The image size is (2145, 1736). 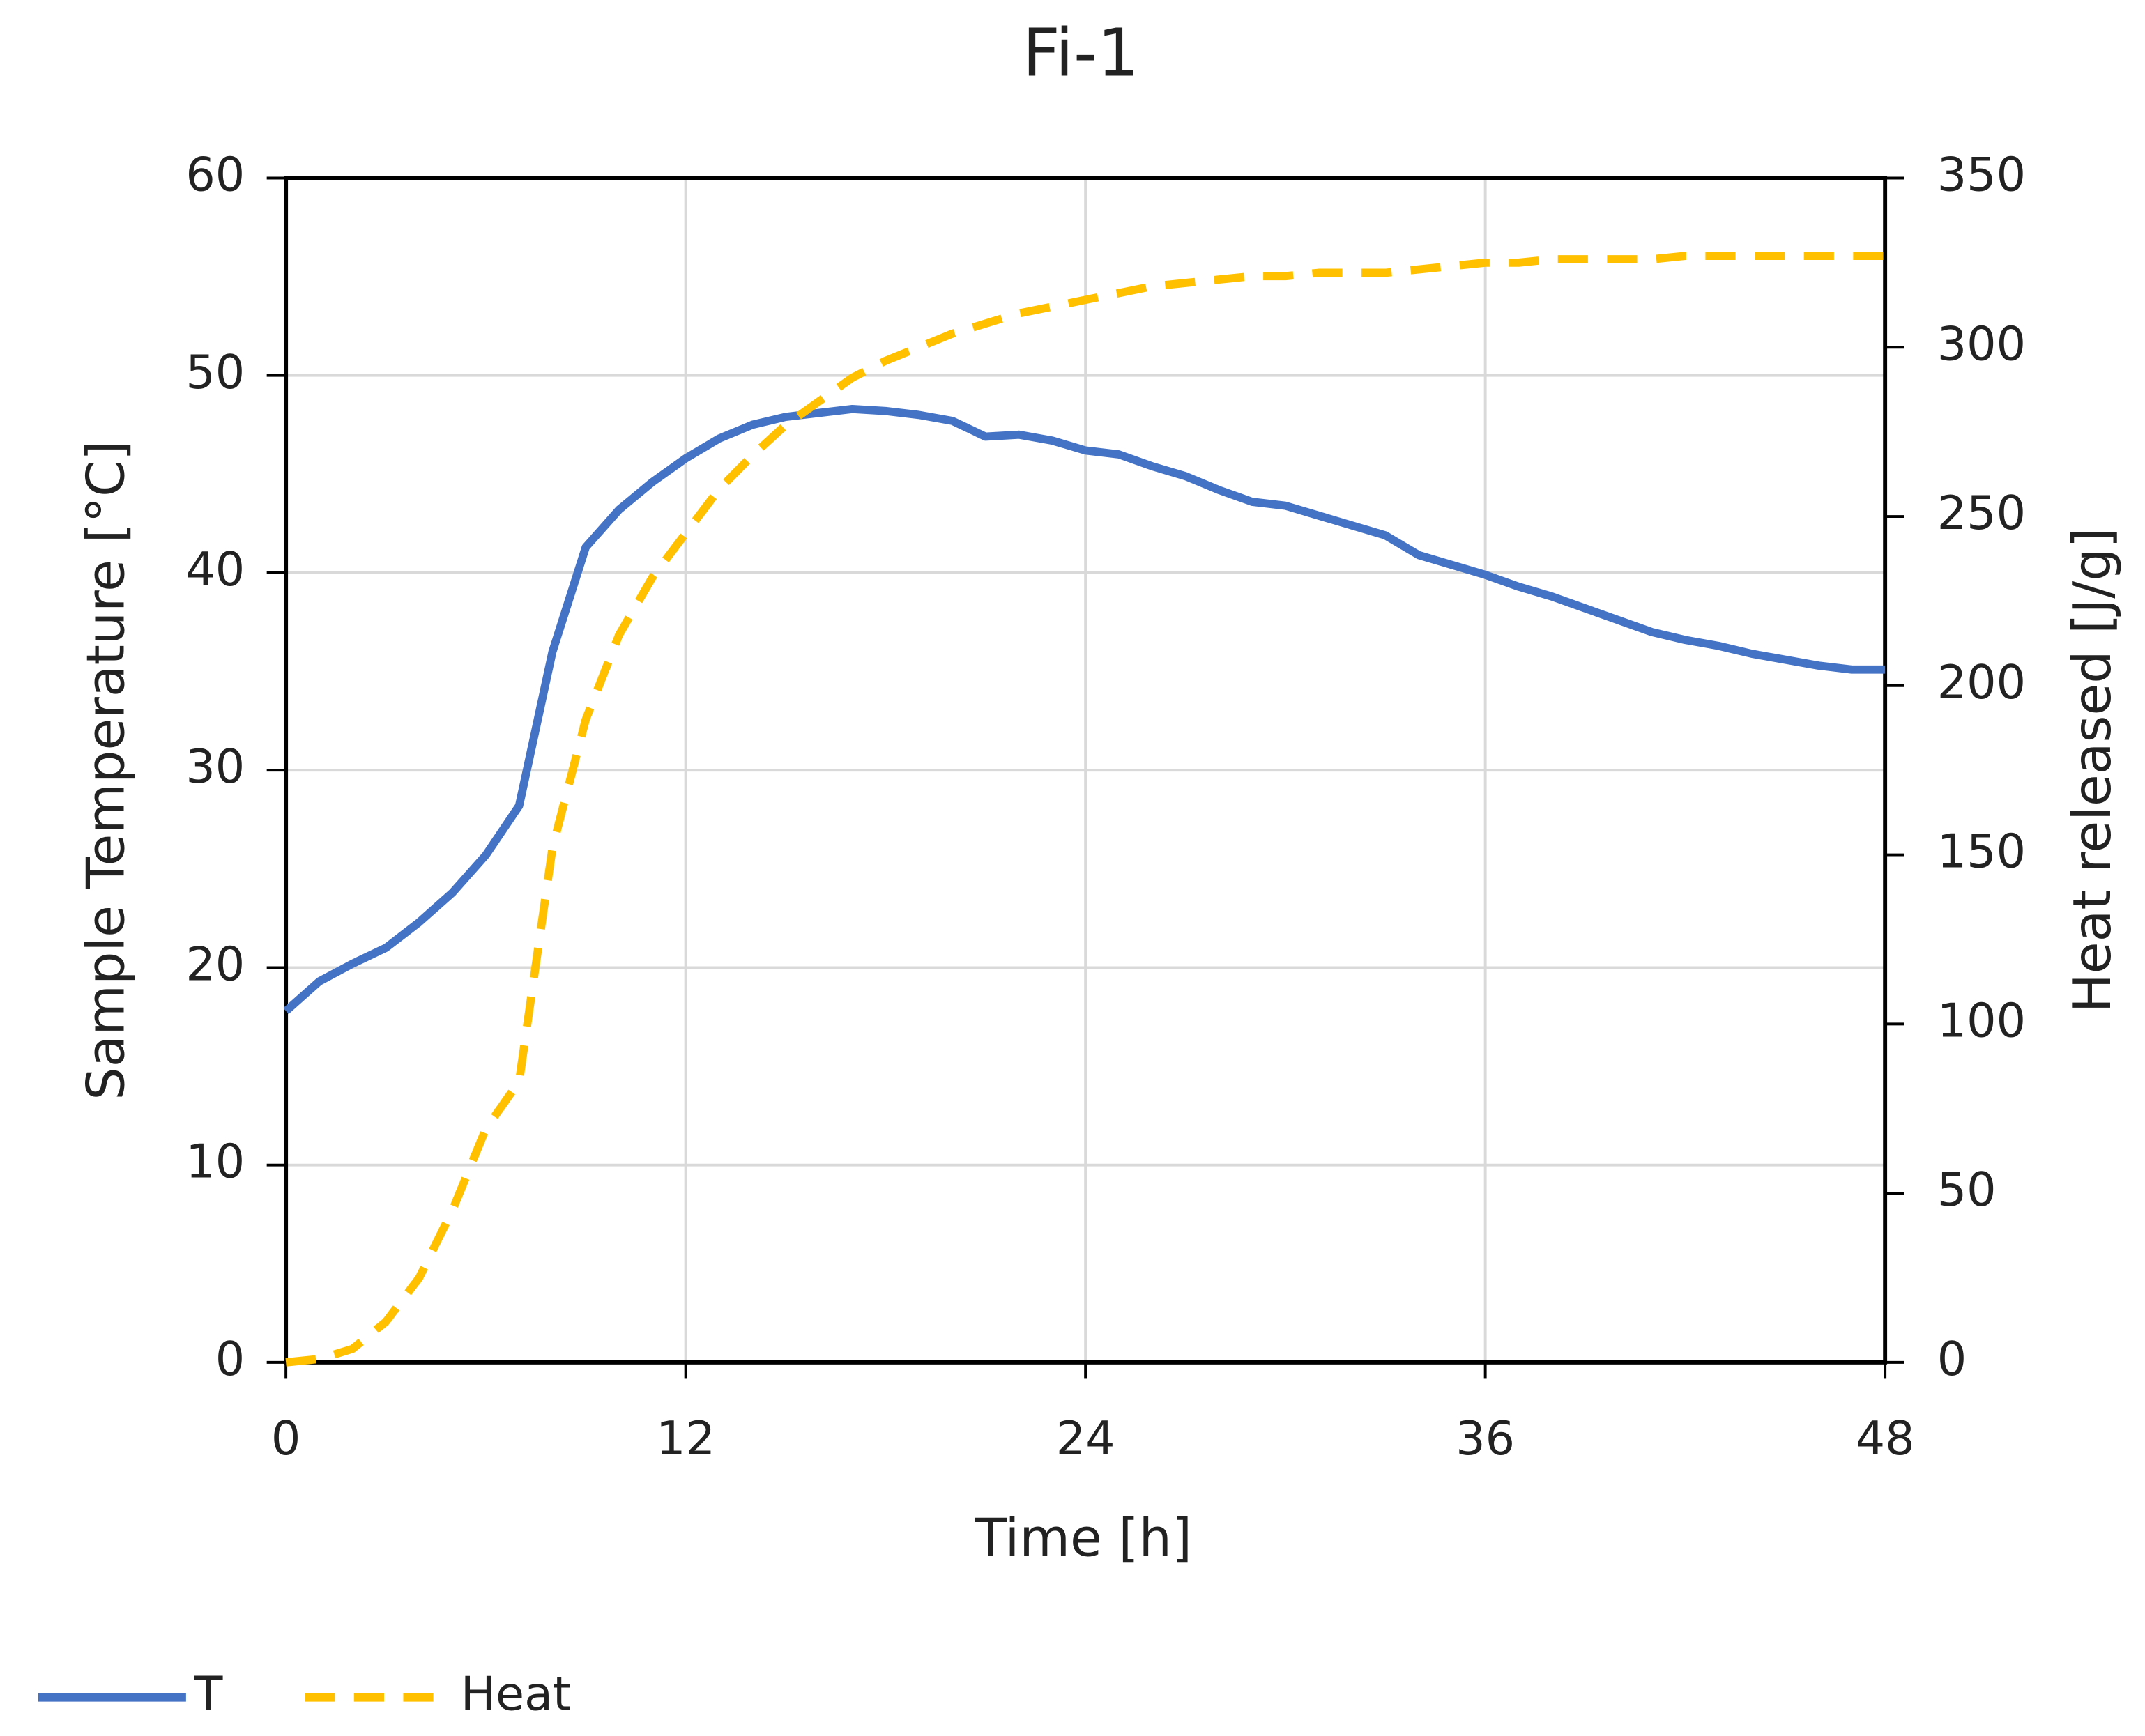 What do you see at coordinates (215, 569) in the screenshot?
I see `y-tick-label: 40` at bounding box center [215, 569].